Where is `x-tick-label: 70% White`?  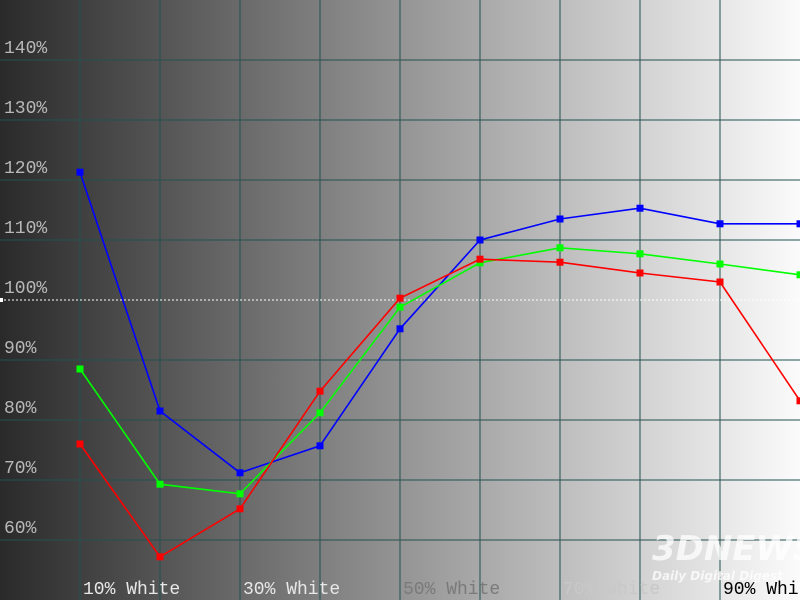
x-tick-label: 70% White is located at coordinates (611, 590).